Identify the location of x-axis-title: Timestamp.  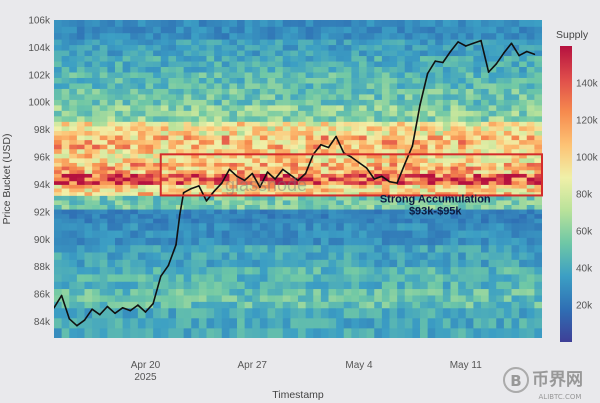
(298, 395).